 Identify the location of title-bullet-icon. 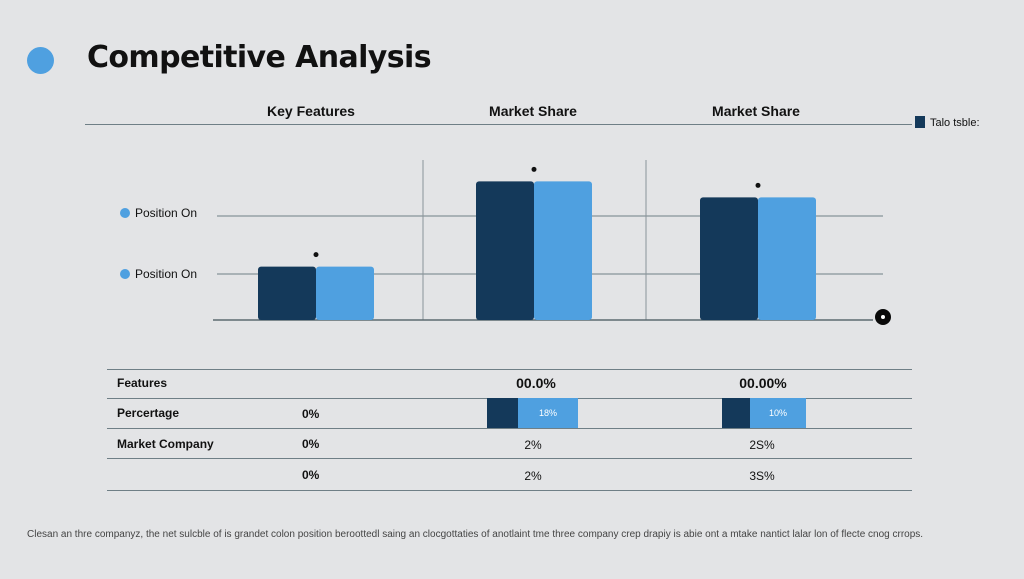
(40, 60).